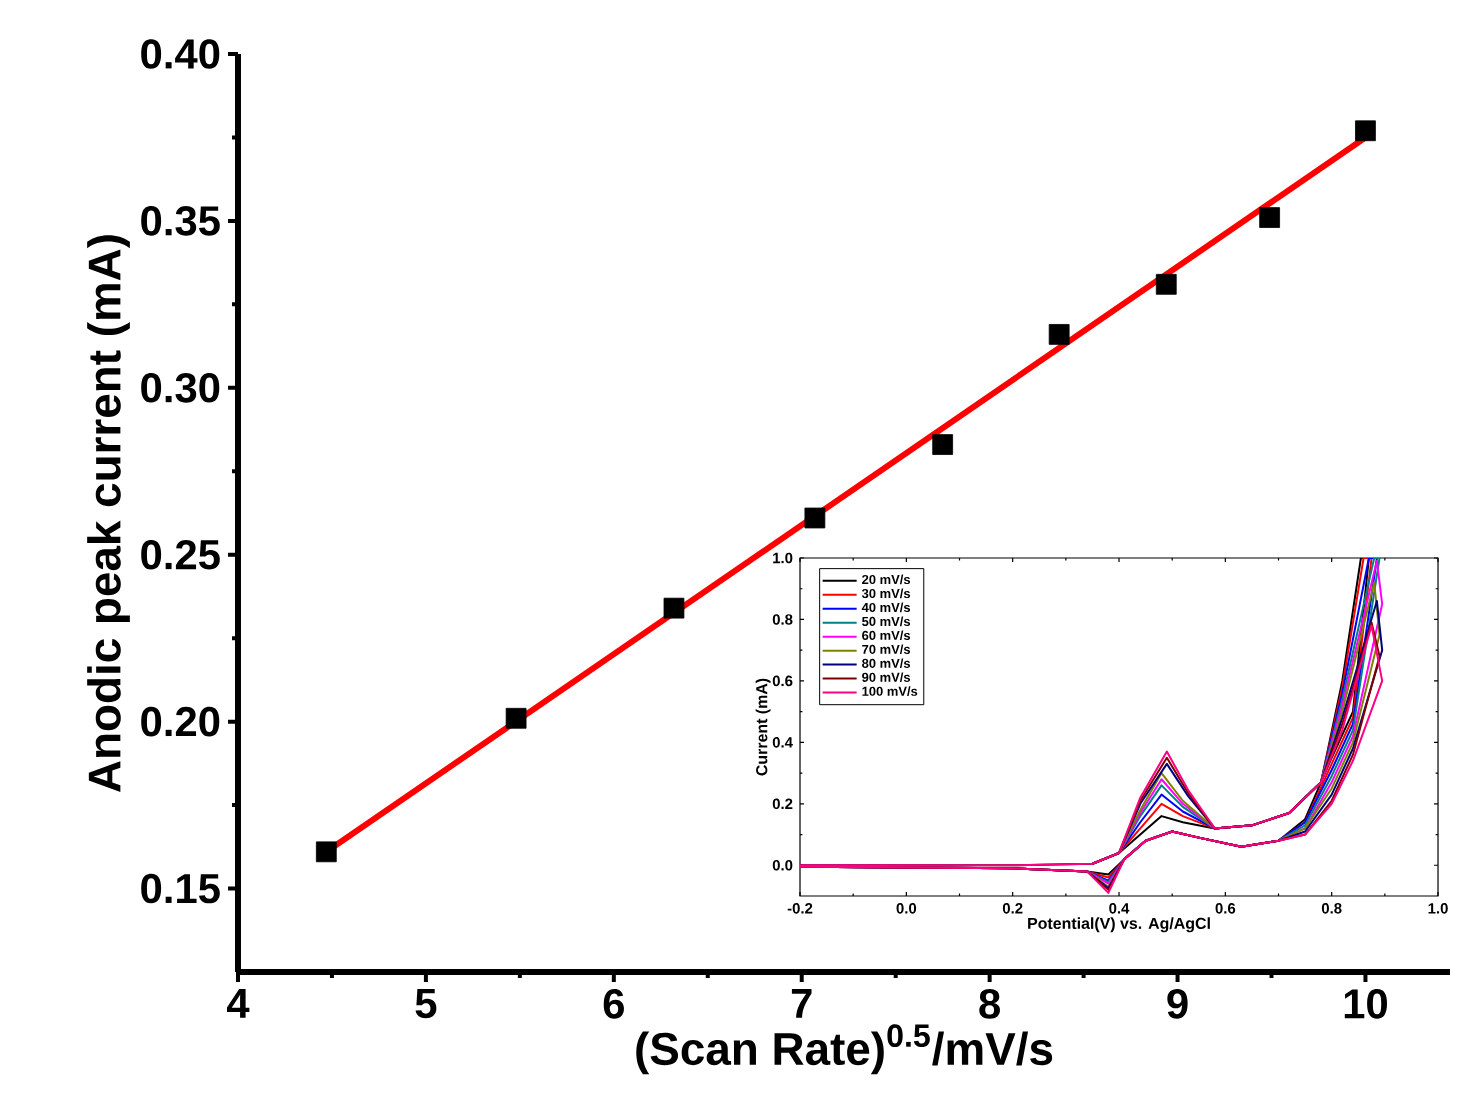 Image resolution: width=1460 pixels, height=1112 pixels. What do you see at coordinates (989, 1004) in the screenshot?
I see `x-tick-label: 8` at bounding box center [989, 1004].